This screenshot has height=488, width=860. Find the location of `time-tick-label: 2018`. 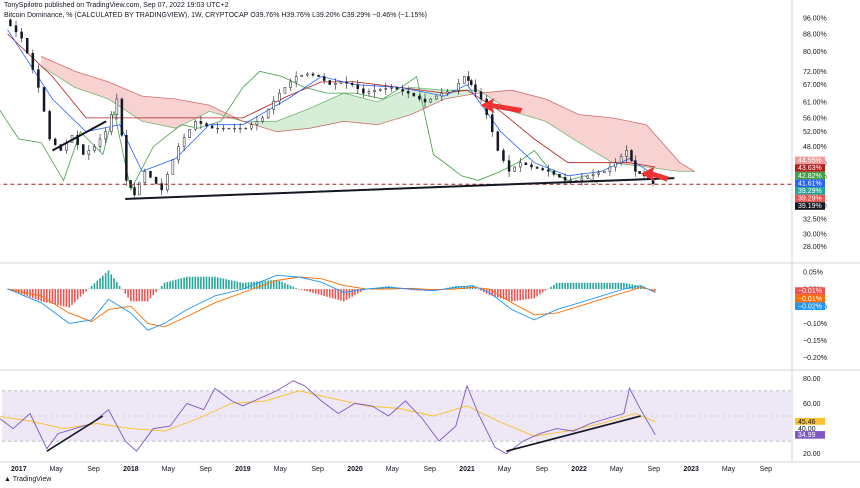

time-tick-label: 2018 is located at coordinates (131, 469).